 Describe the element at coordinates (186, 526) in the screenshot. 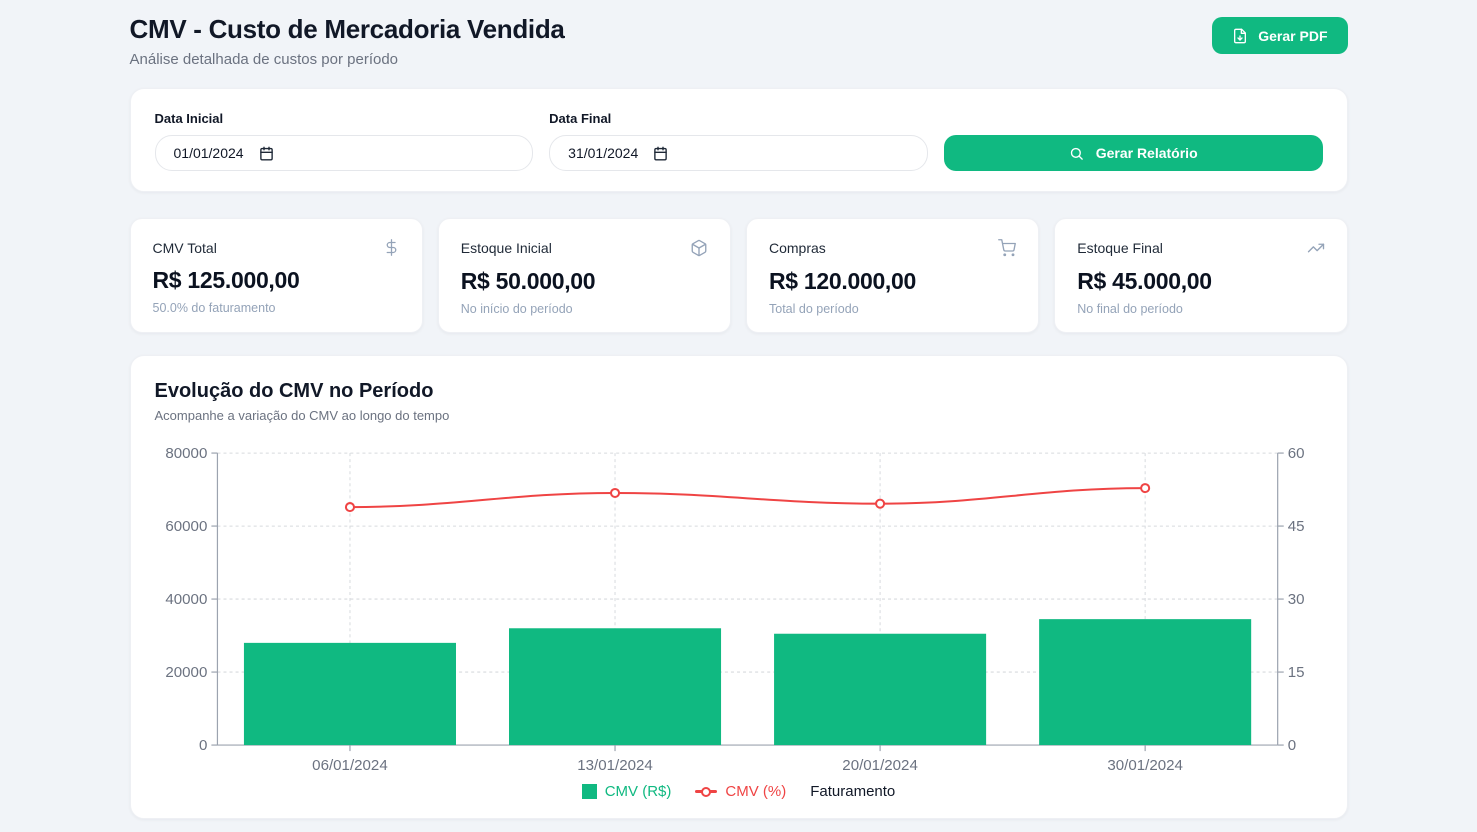

I see `svg-text: 60000` at that location.